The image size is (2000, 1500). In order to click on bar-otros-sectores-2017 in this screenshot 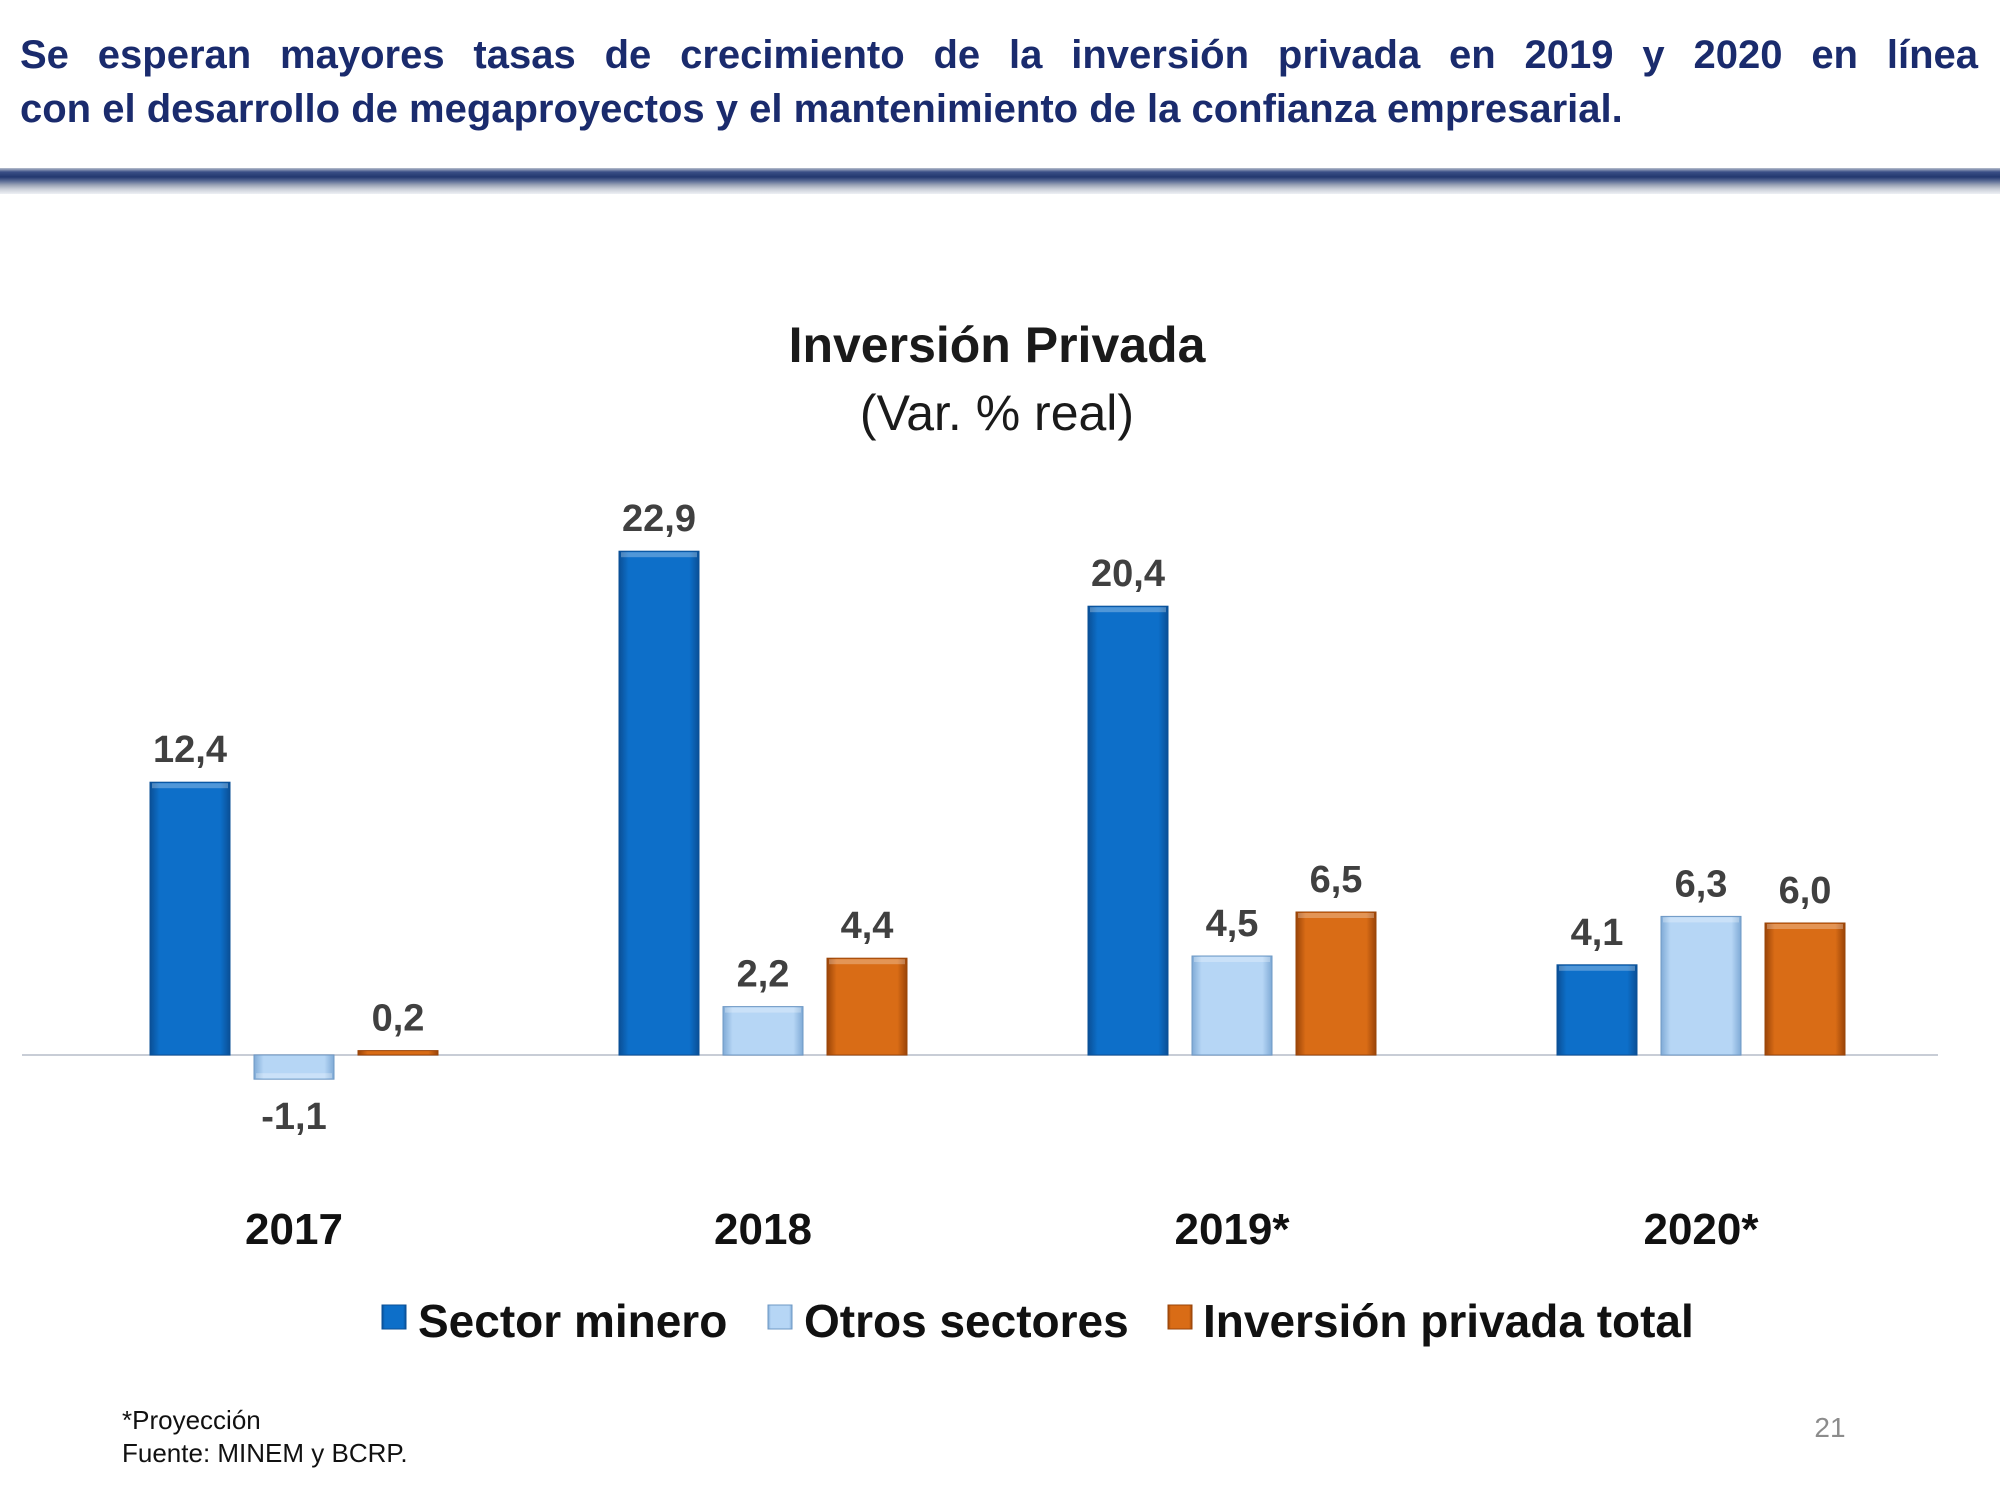, I will do `click(294, 1067)`.